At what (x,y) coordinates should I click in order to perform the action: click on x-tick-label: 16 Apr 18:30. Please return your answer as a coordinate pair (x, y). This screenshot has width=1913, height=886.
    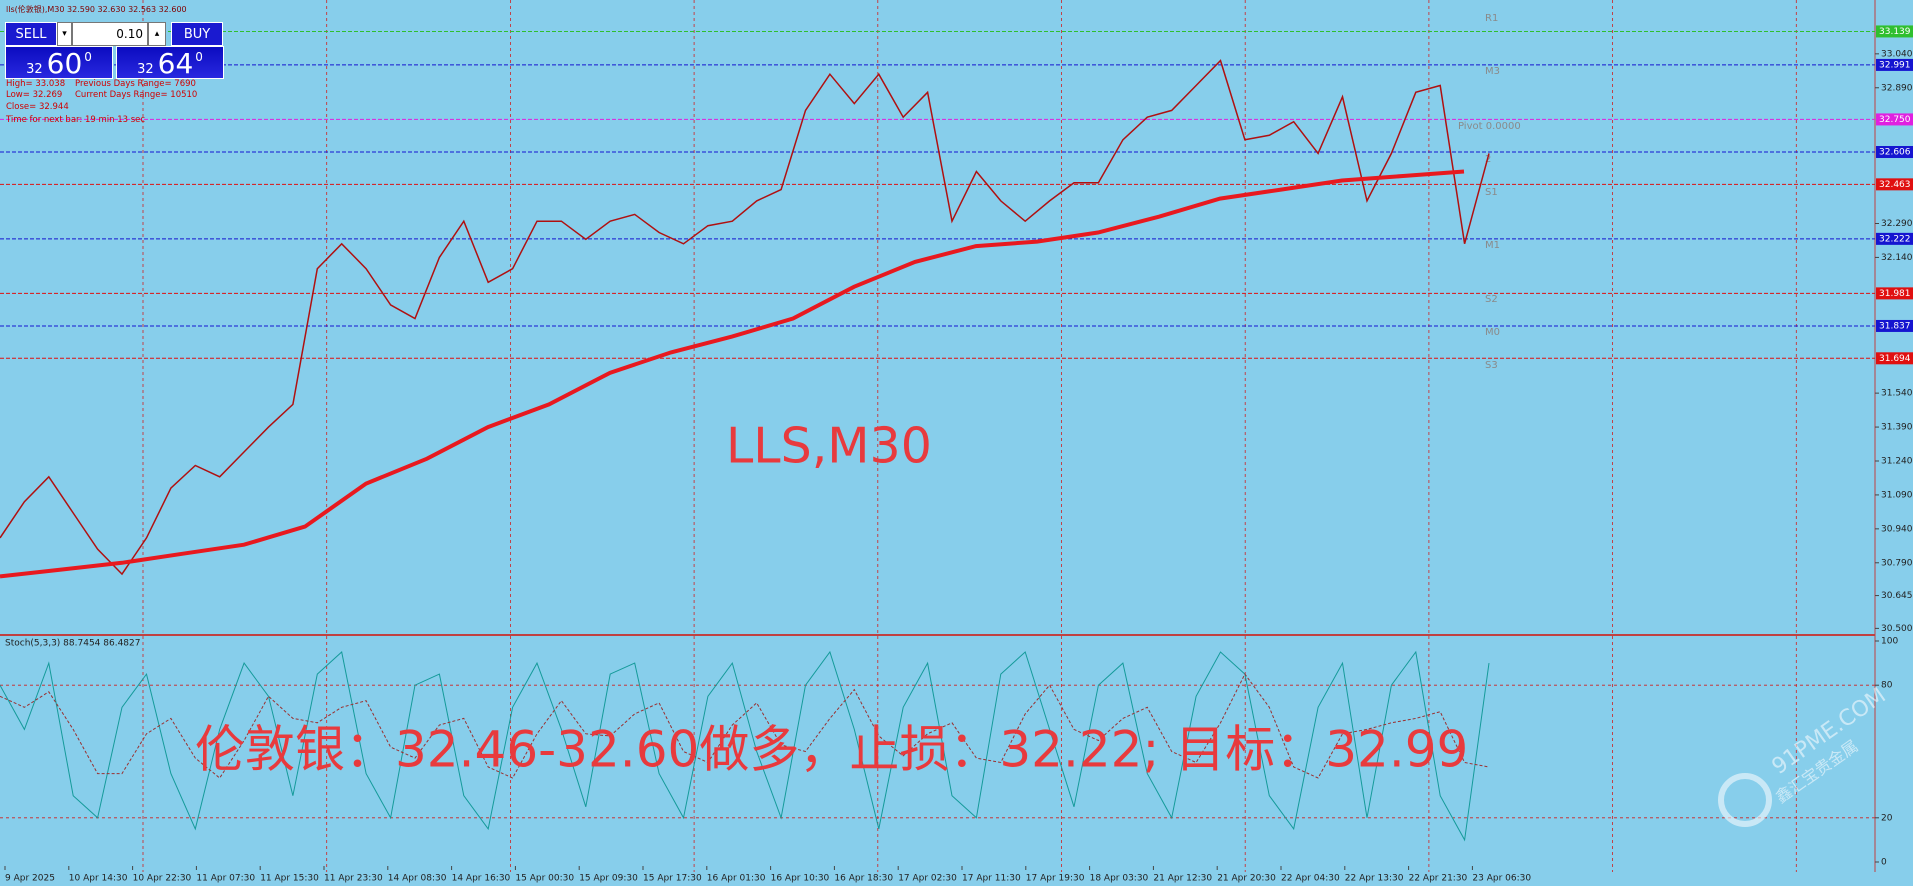
    Looking at the image, I should click on (863, 879).